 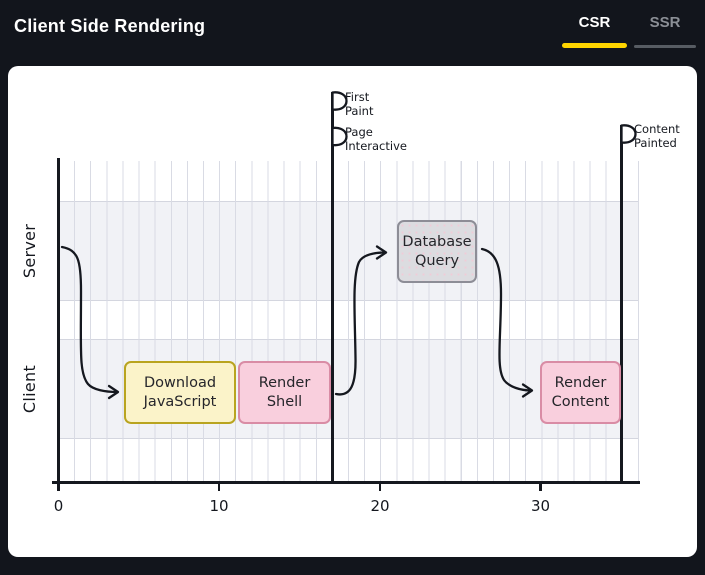 I want to click on x-tick-label-30: 30, so click(x=540, y=506).